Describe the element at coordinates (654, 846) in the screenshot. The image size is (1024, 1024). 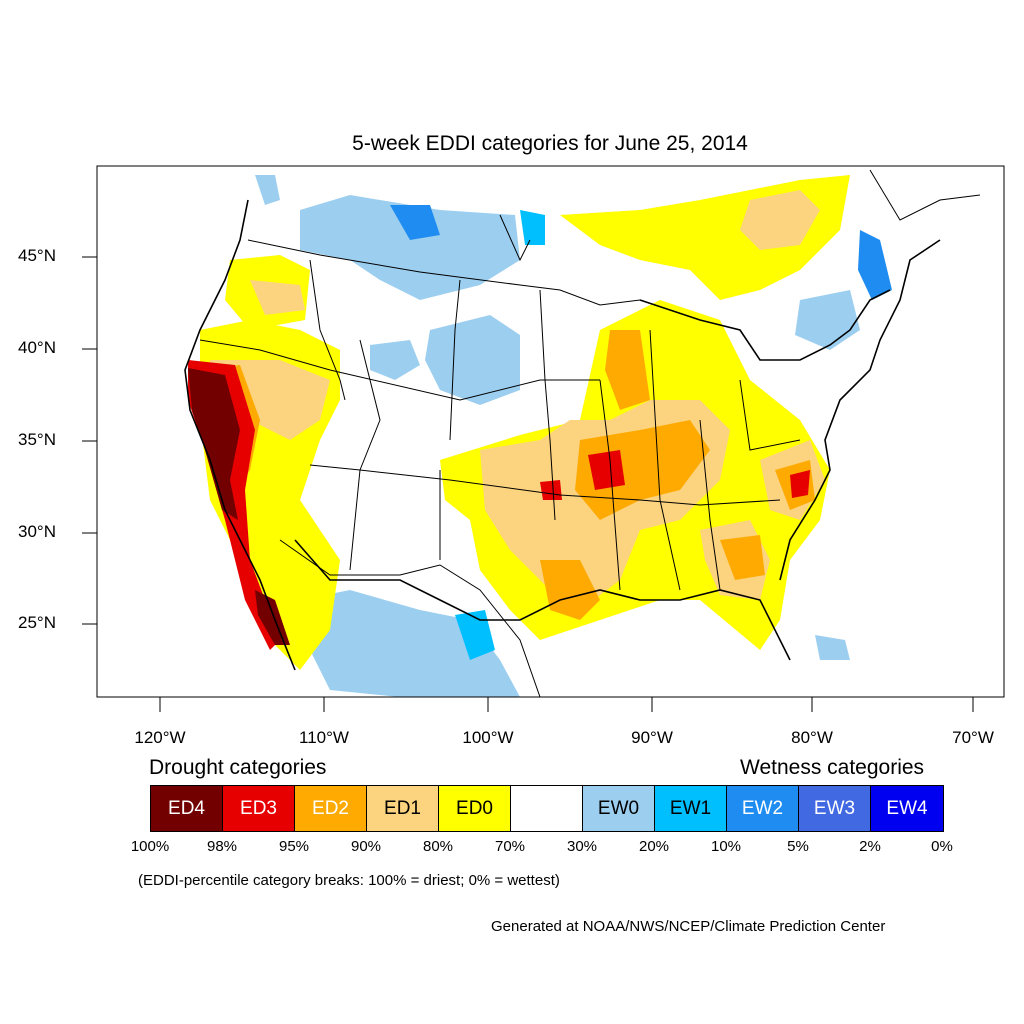
I see `percentile-label: 20%` at that location.